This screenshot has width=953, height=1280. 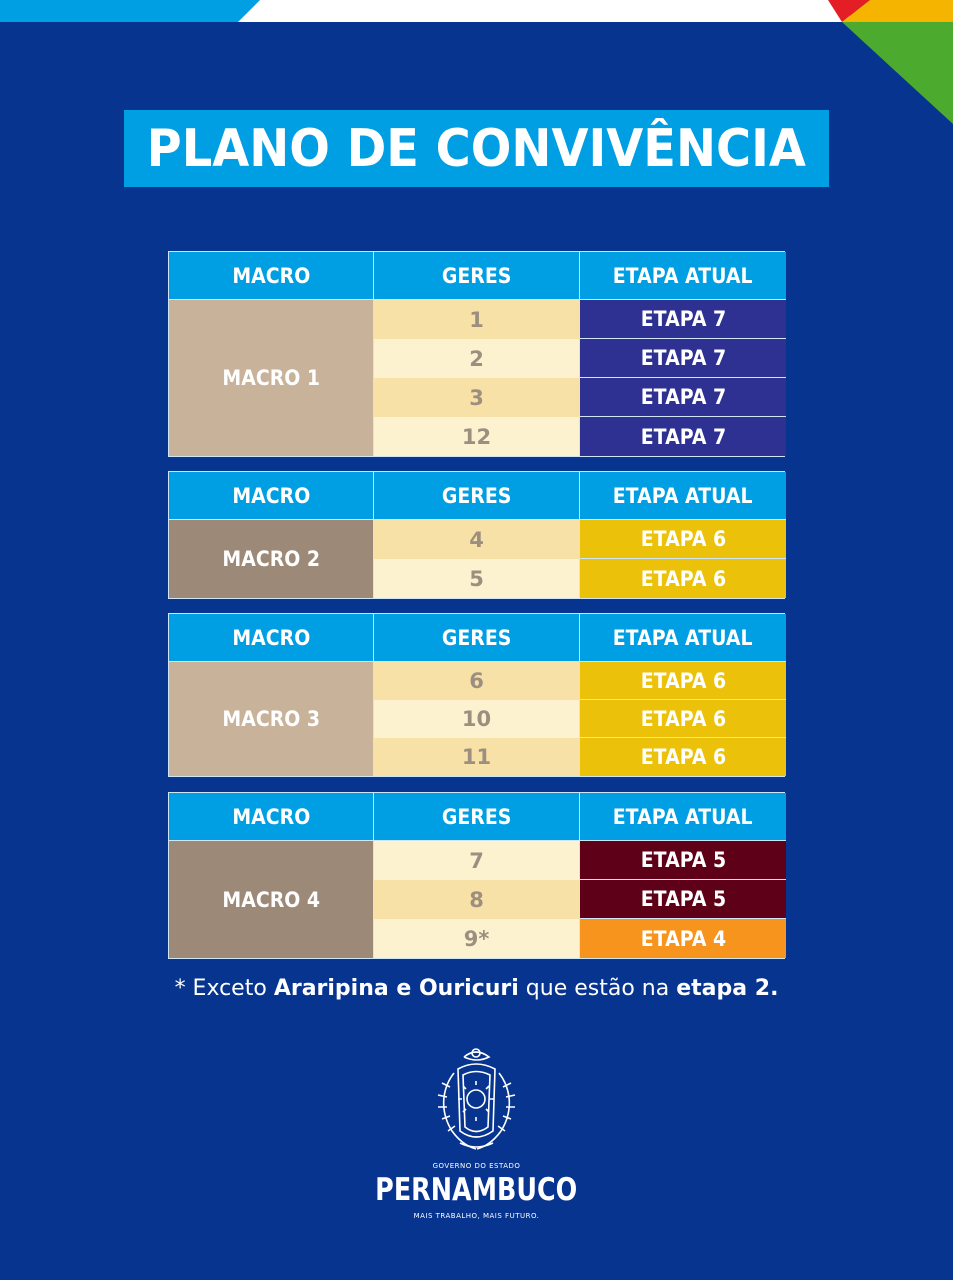 I want to click on geres-cell: 10, so click(x=477, y=719).